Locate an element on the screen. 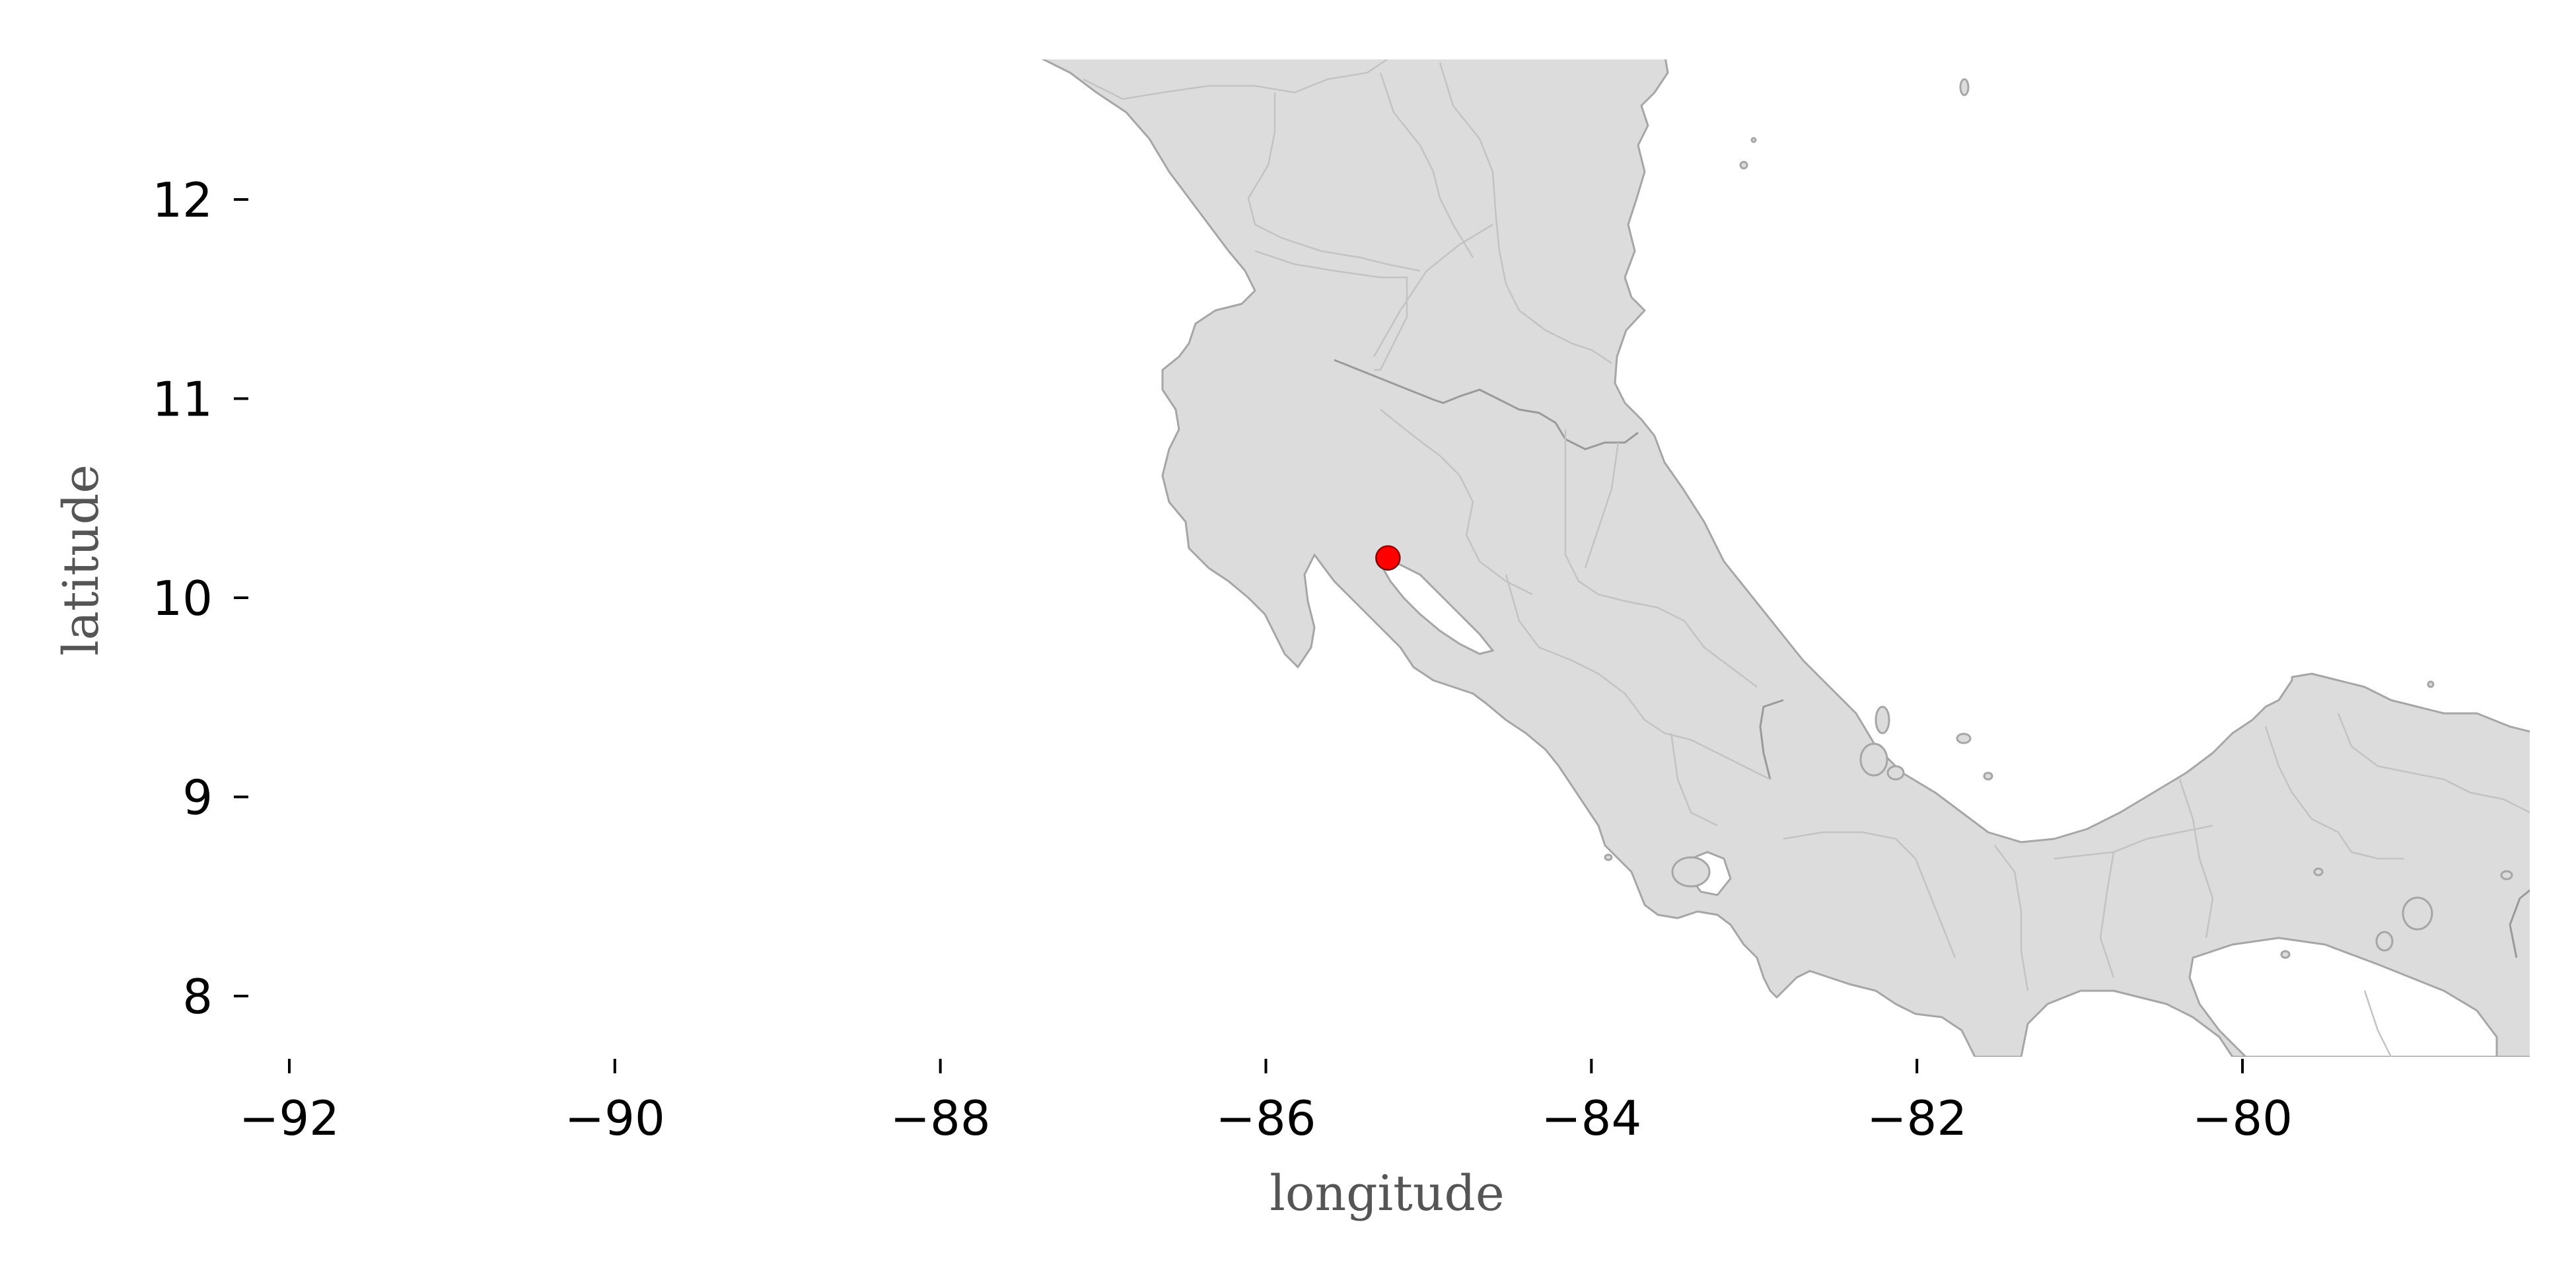 The image size is (2576, 1288). costa-rica-panama-border is located at coordinates (1772, 739).